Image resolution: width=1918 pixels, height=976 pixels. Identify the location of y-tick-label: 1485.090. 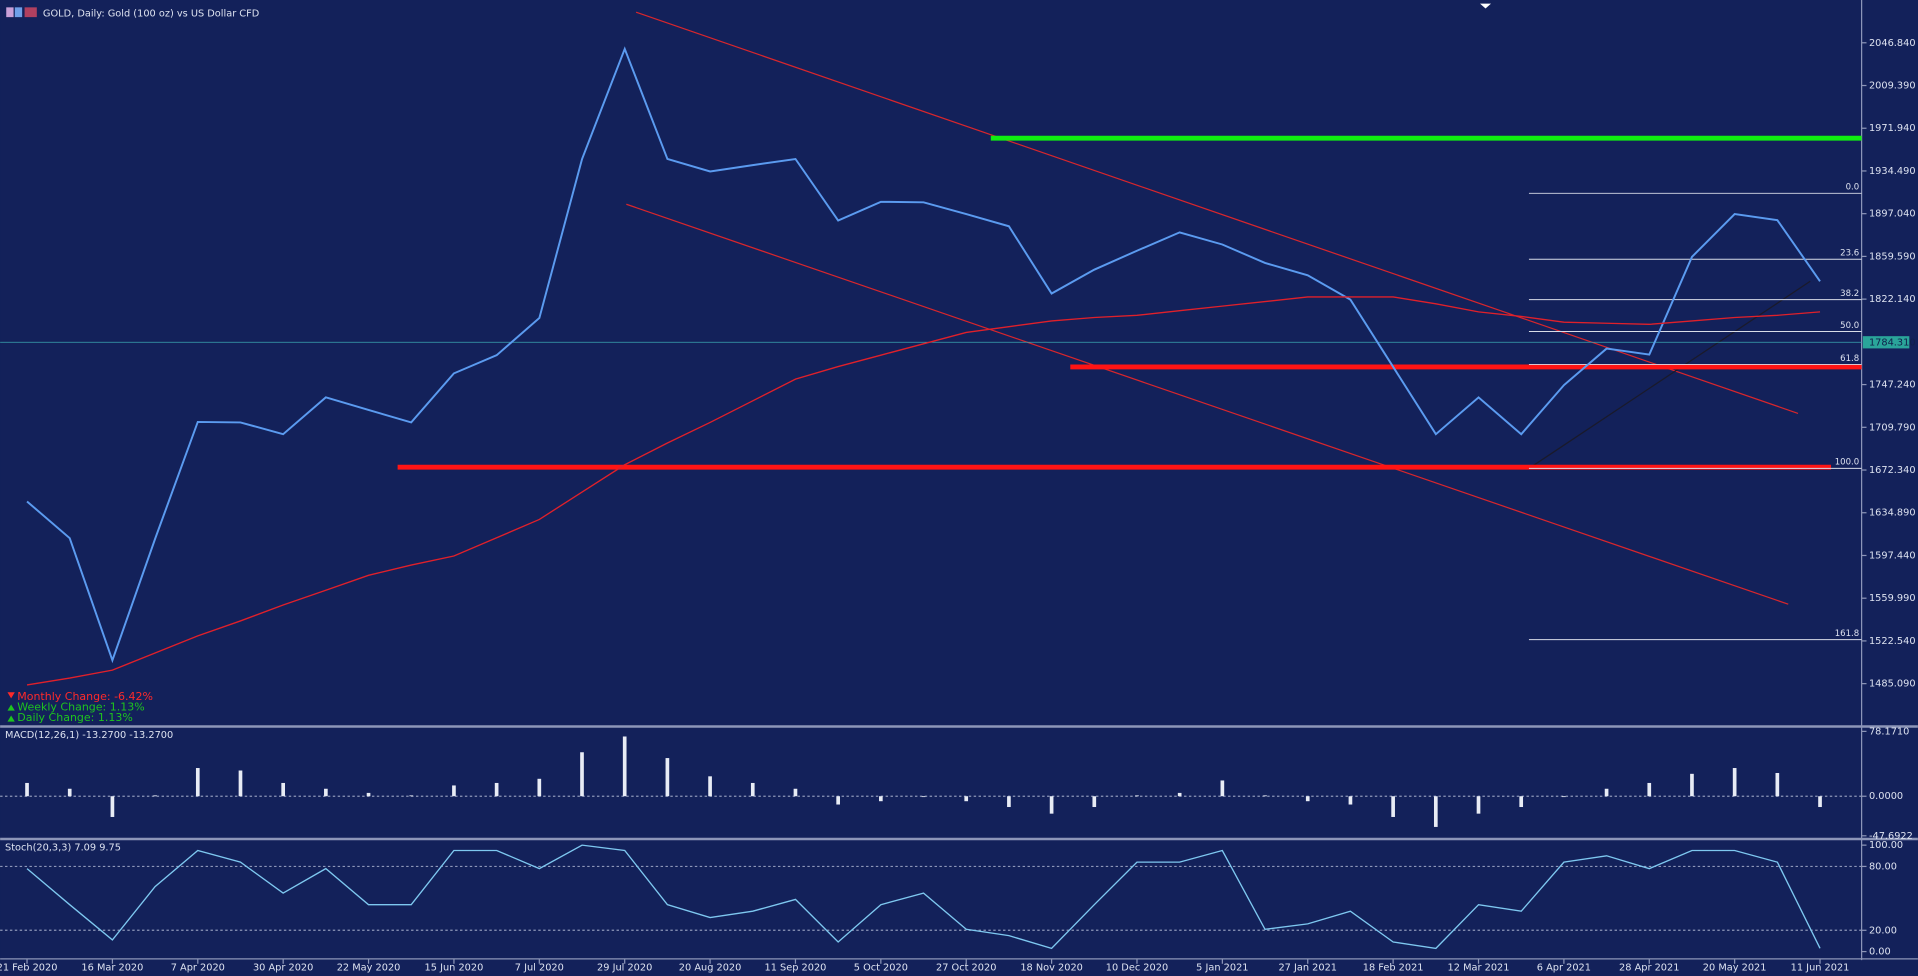
(1892, 684).